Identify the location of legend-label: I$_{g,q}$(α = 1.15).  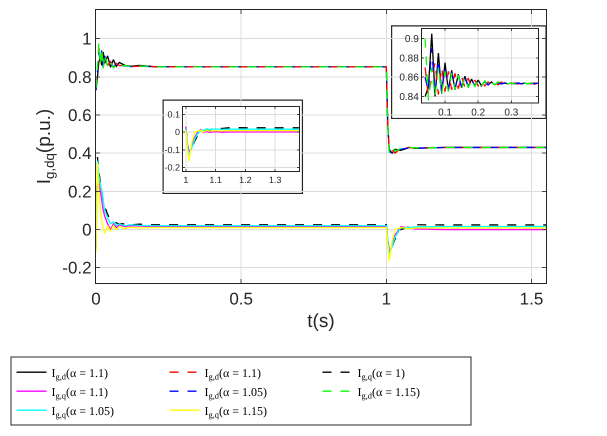
(236, 412).